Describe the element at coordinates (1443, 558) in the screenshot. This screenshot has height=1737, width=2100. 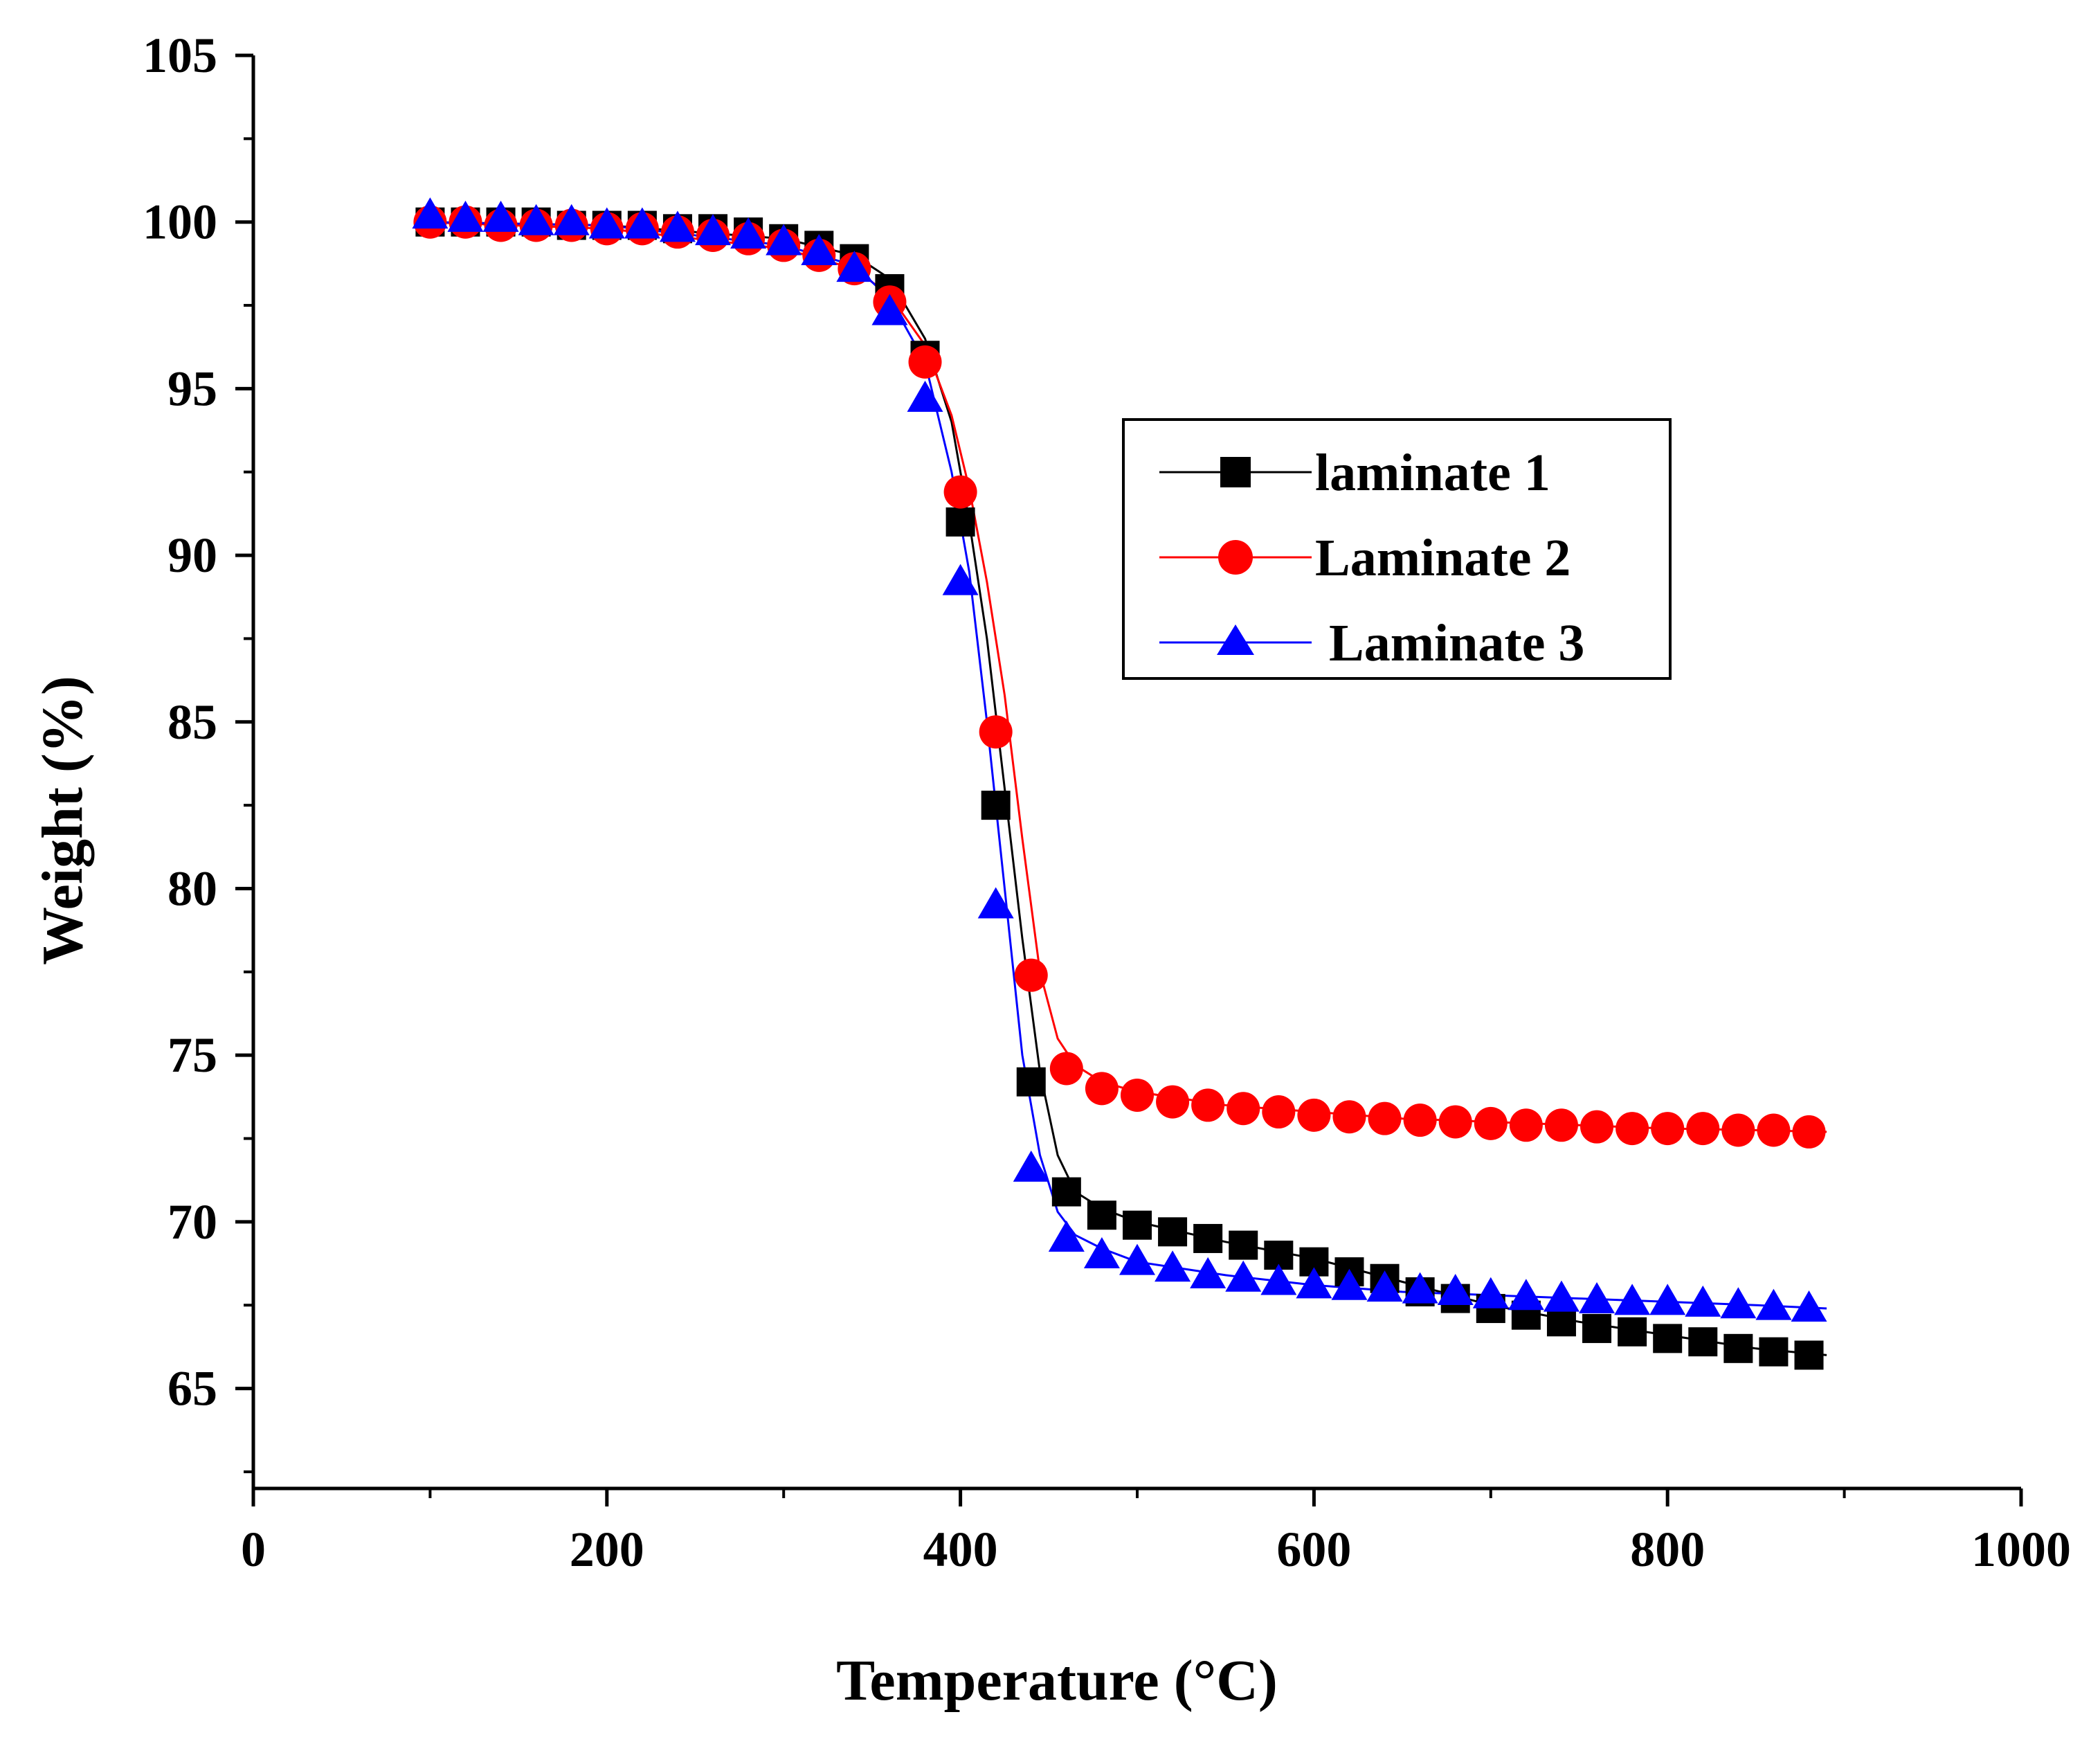
I see `legend-label-2: Laminate 2` at that location.